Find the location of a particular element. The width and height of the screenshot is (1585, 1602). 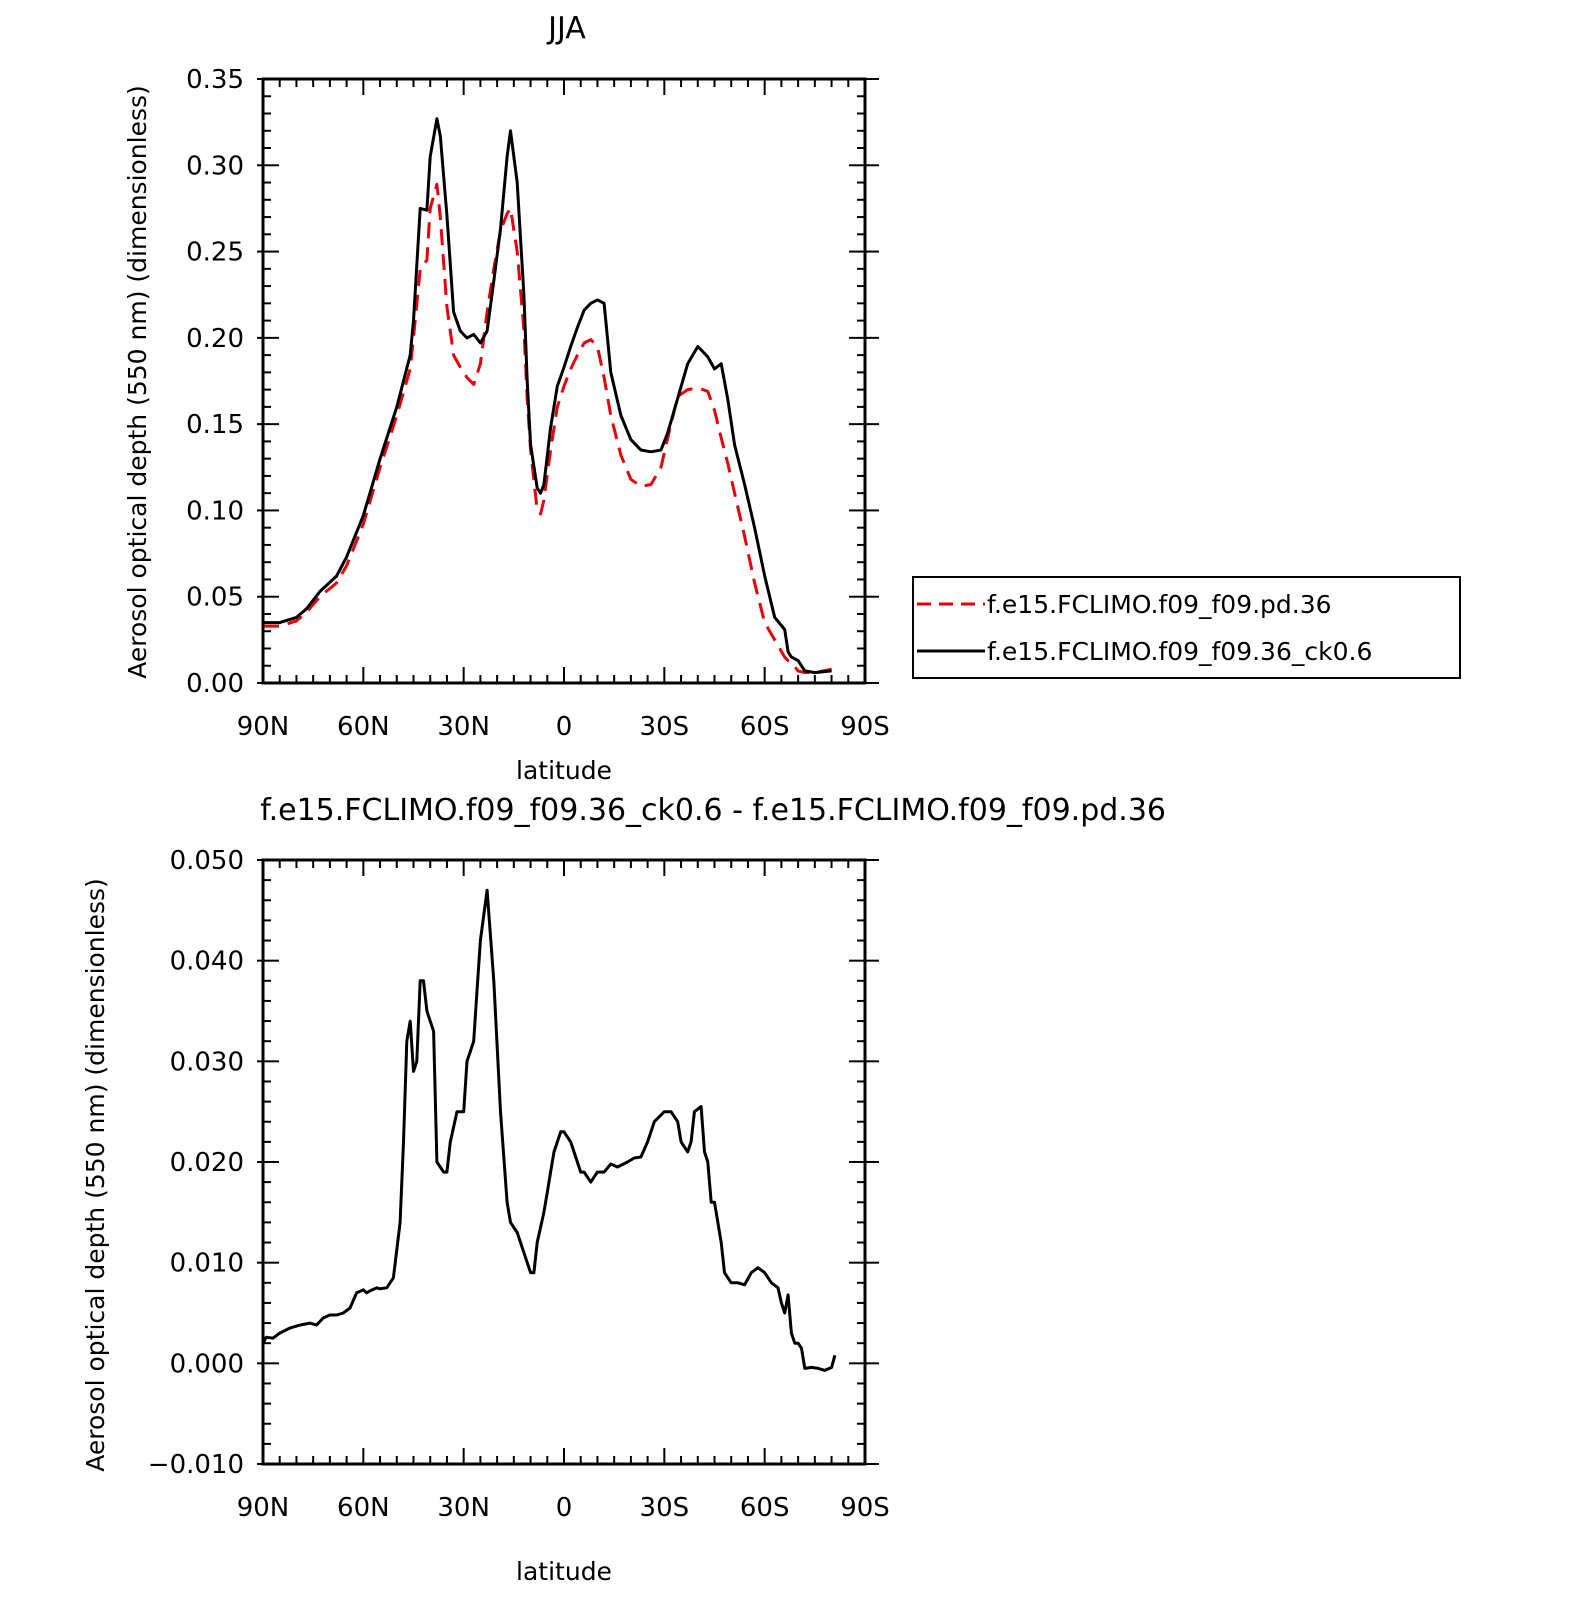

top-chart-xlabel: latitude is located at coordinates (564, 770).